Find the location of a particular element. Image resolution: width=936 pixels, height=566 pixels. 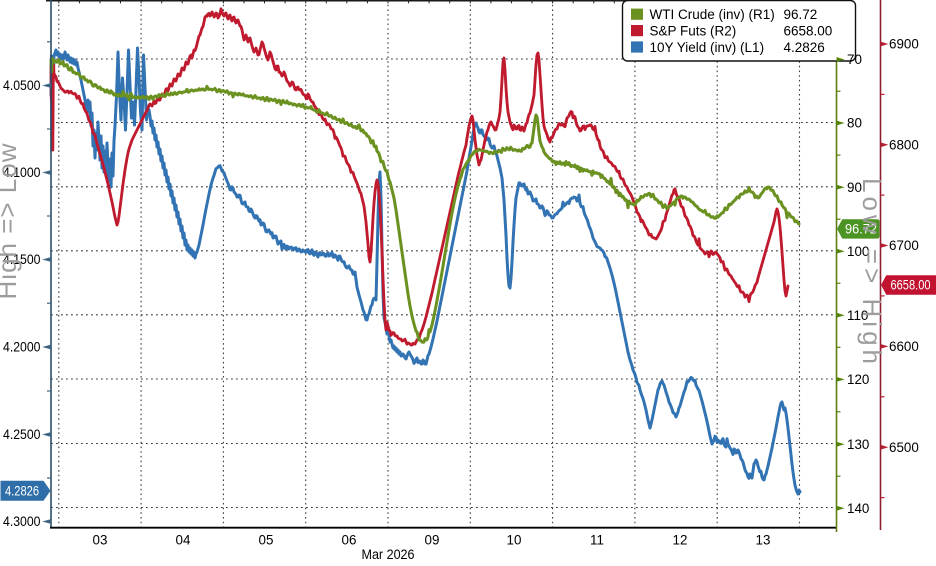

svg-text: 09 is located at coordinates (432, 540).